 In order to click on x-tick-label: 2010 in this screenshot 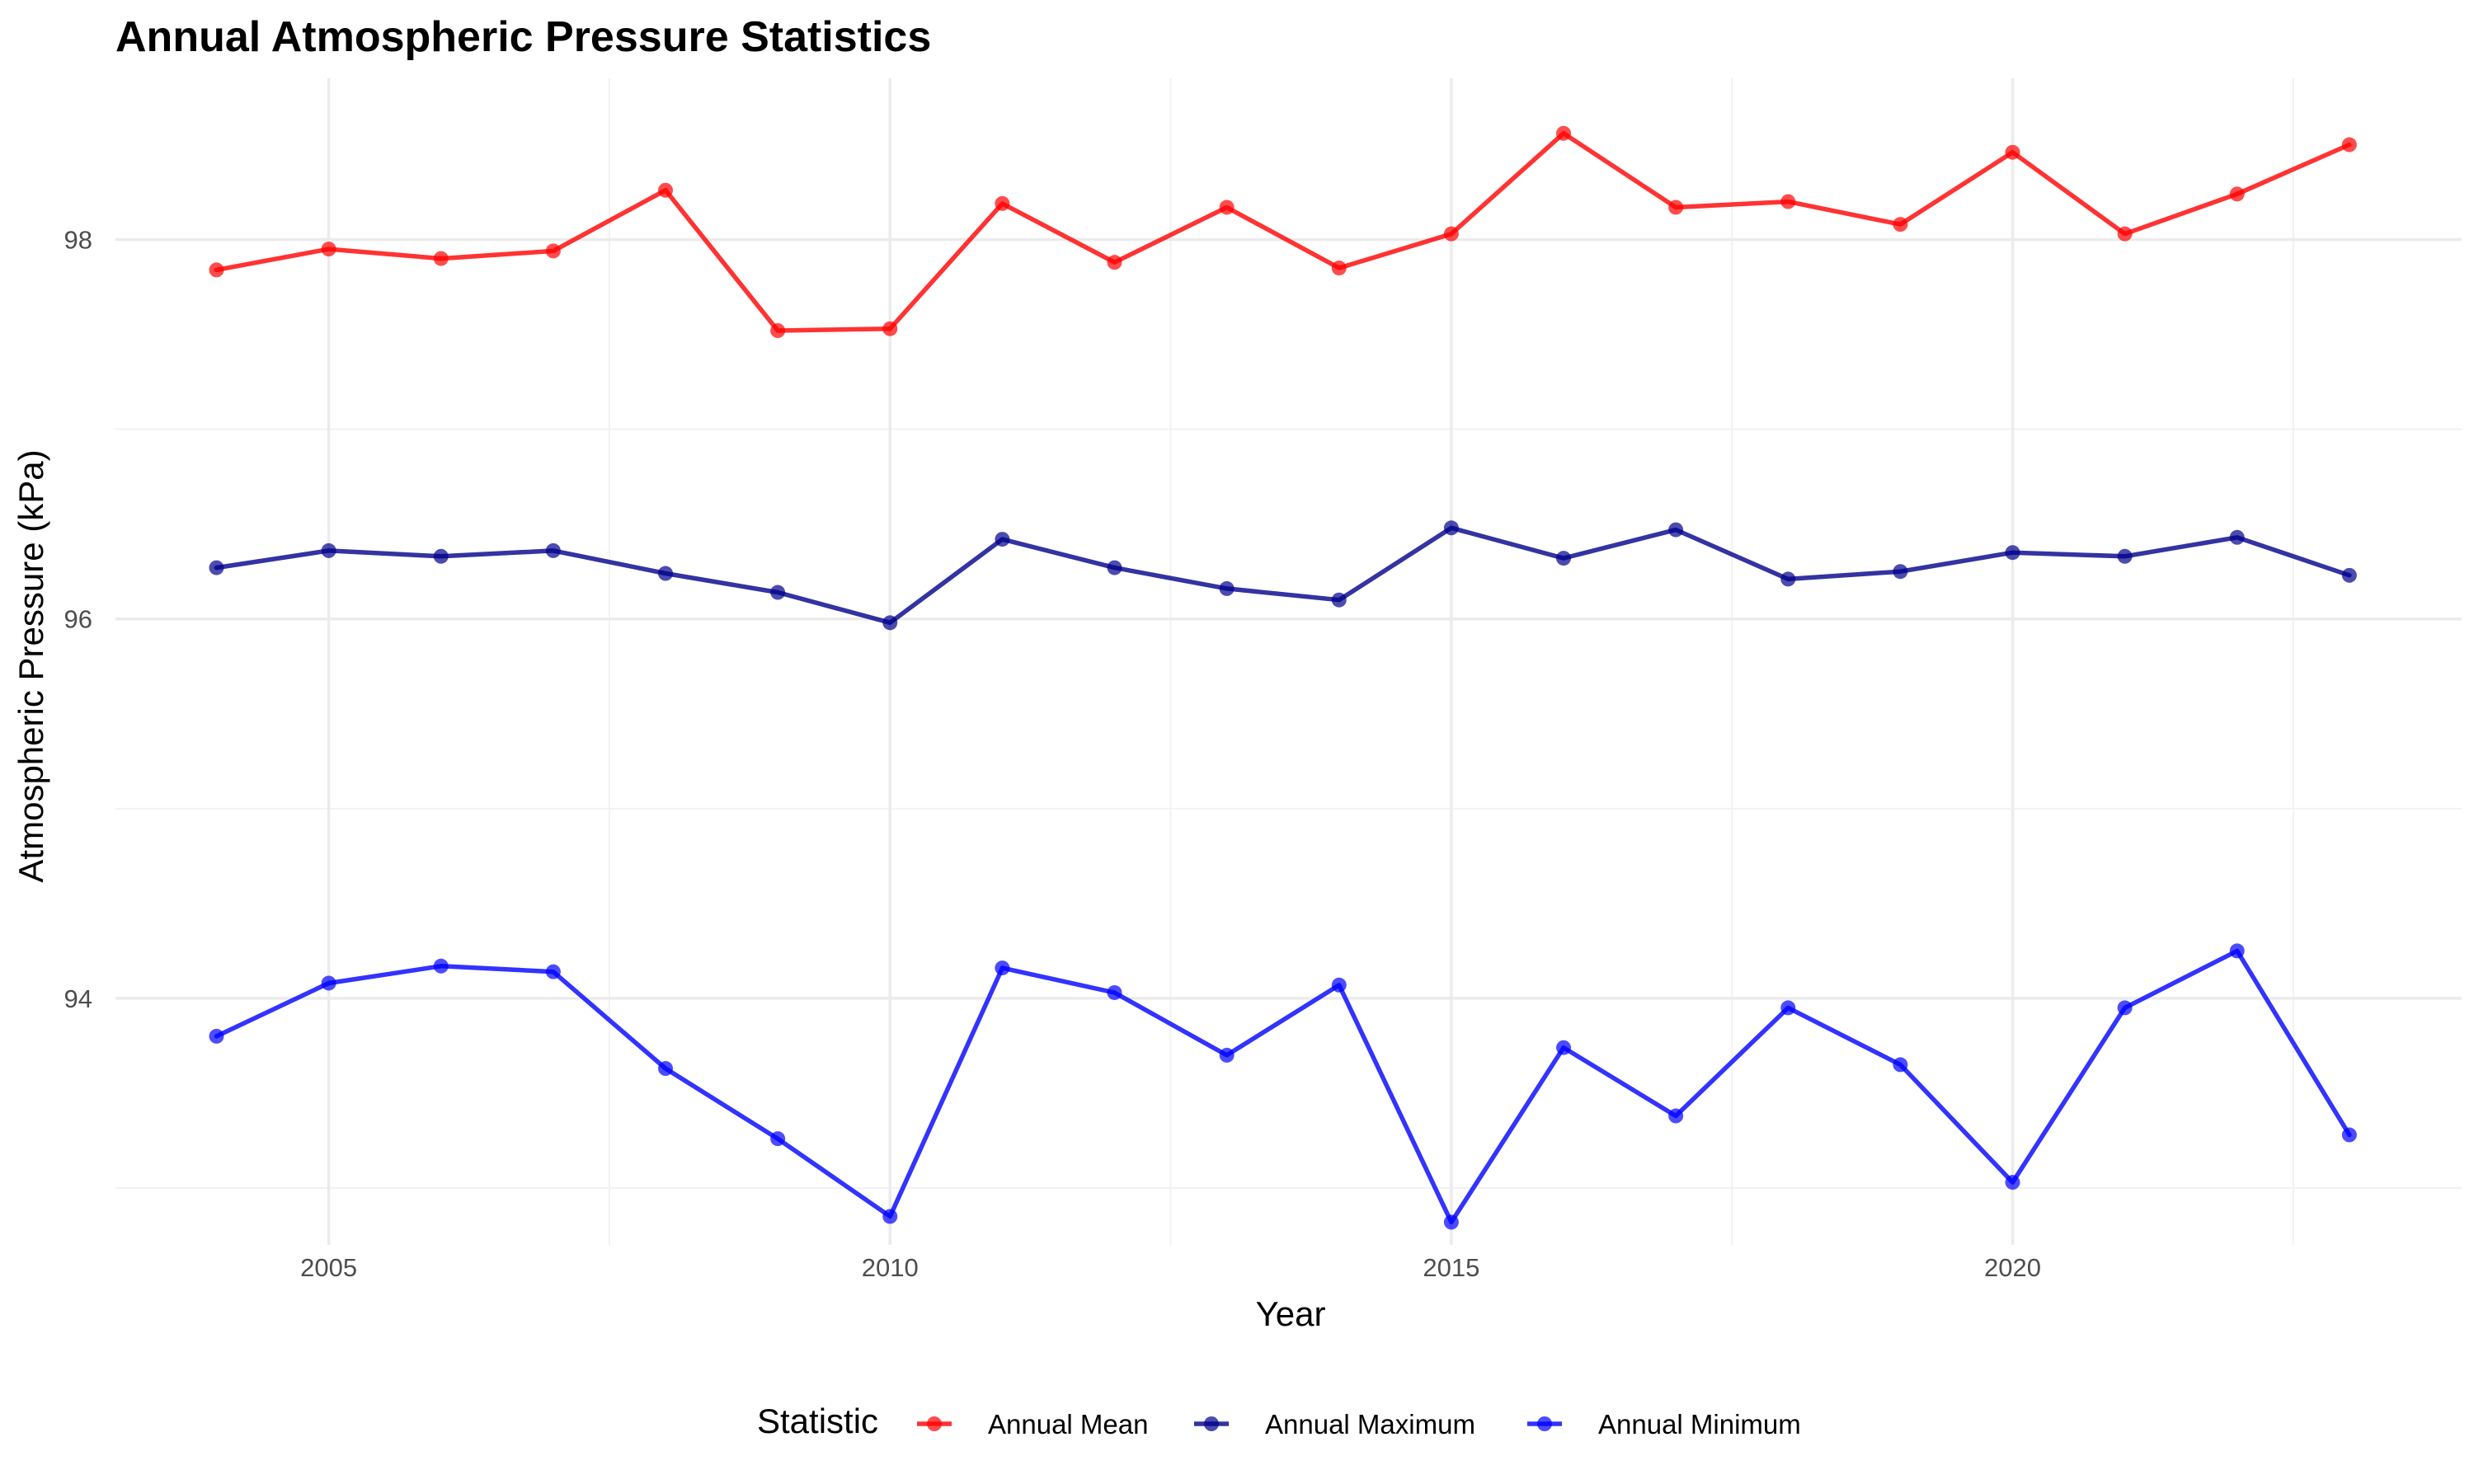, I will do `click(890, 1267)`.